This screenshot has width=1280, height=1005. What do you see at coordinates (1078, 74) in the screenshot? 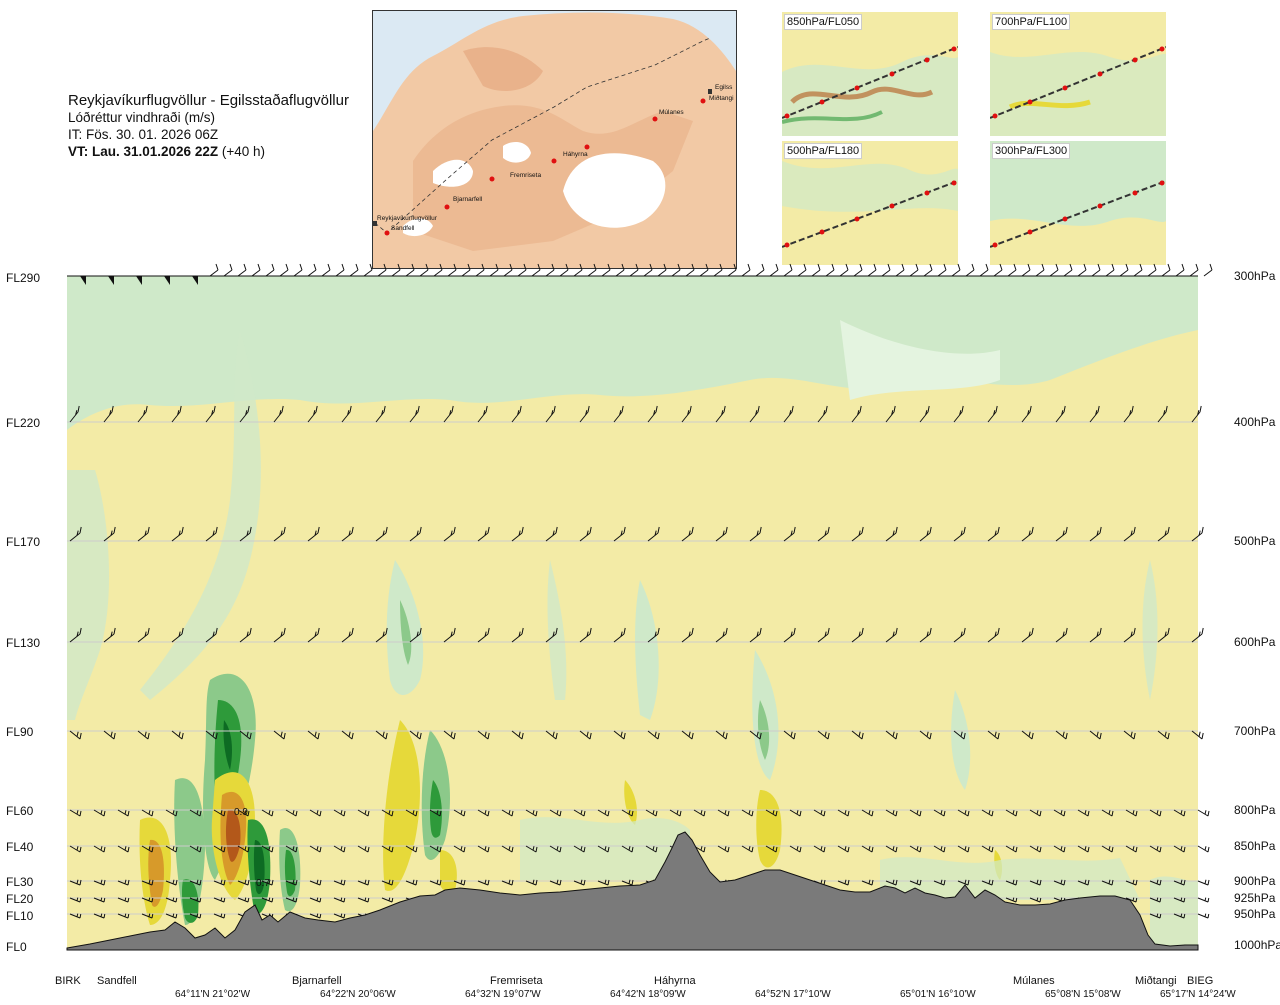
I see `panel-700hpa: 700hPa/FL100` at bounding box center [1078, 74].